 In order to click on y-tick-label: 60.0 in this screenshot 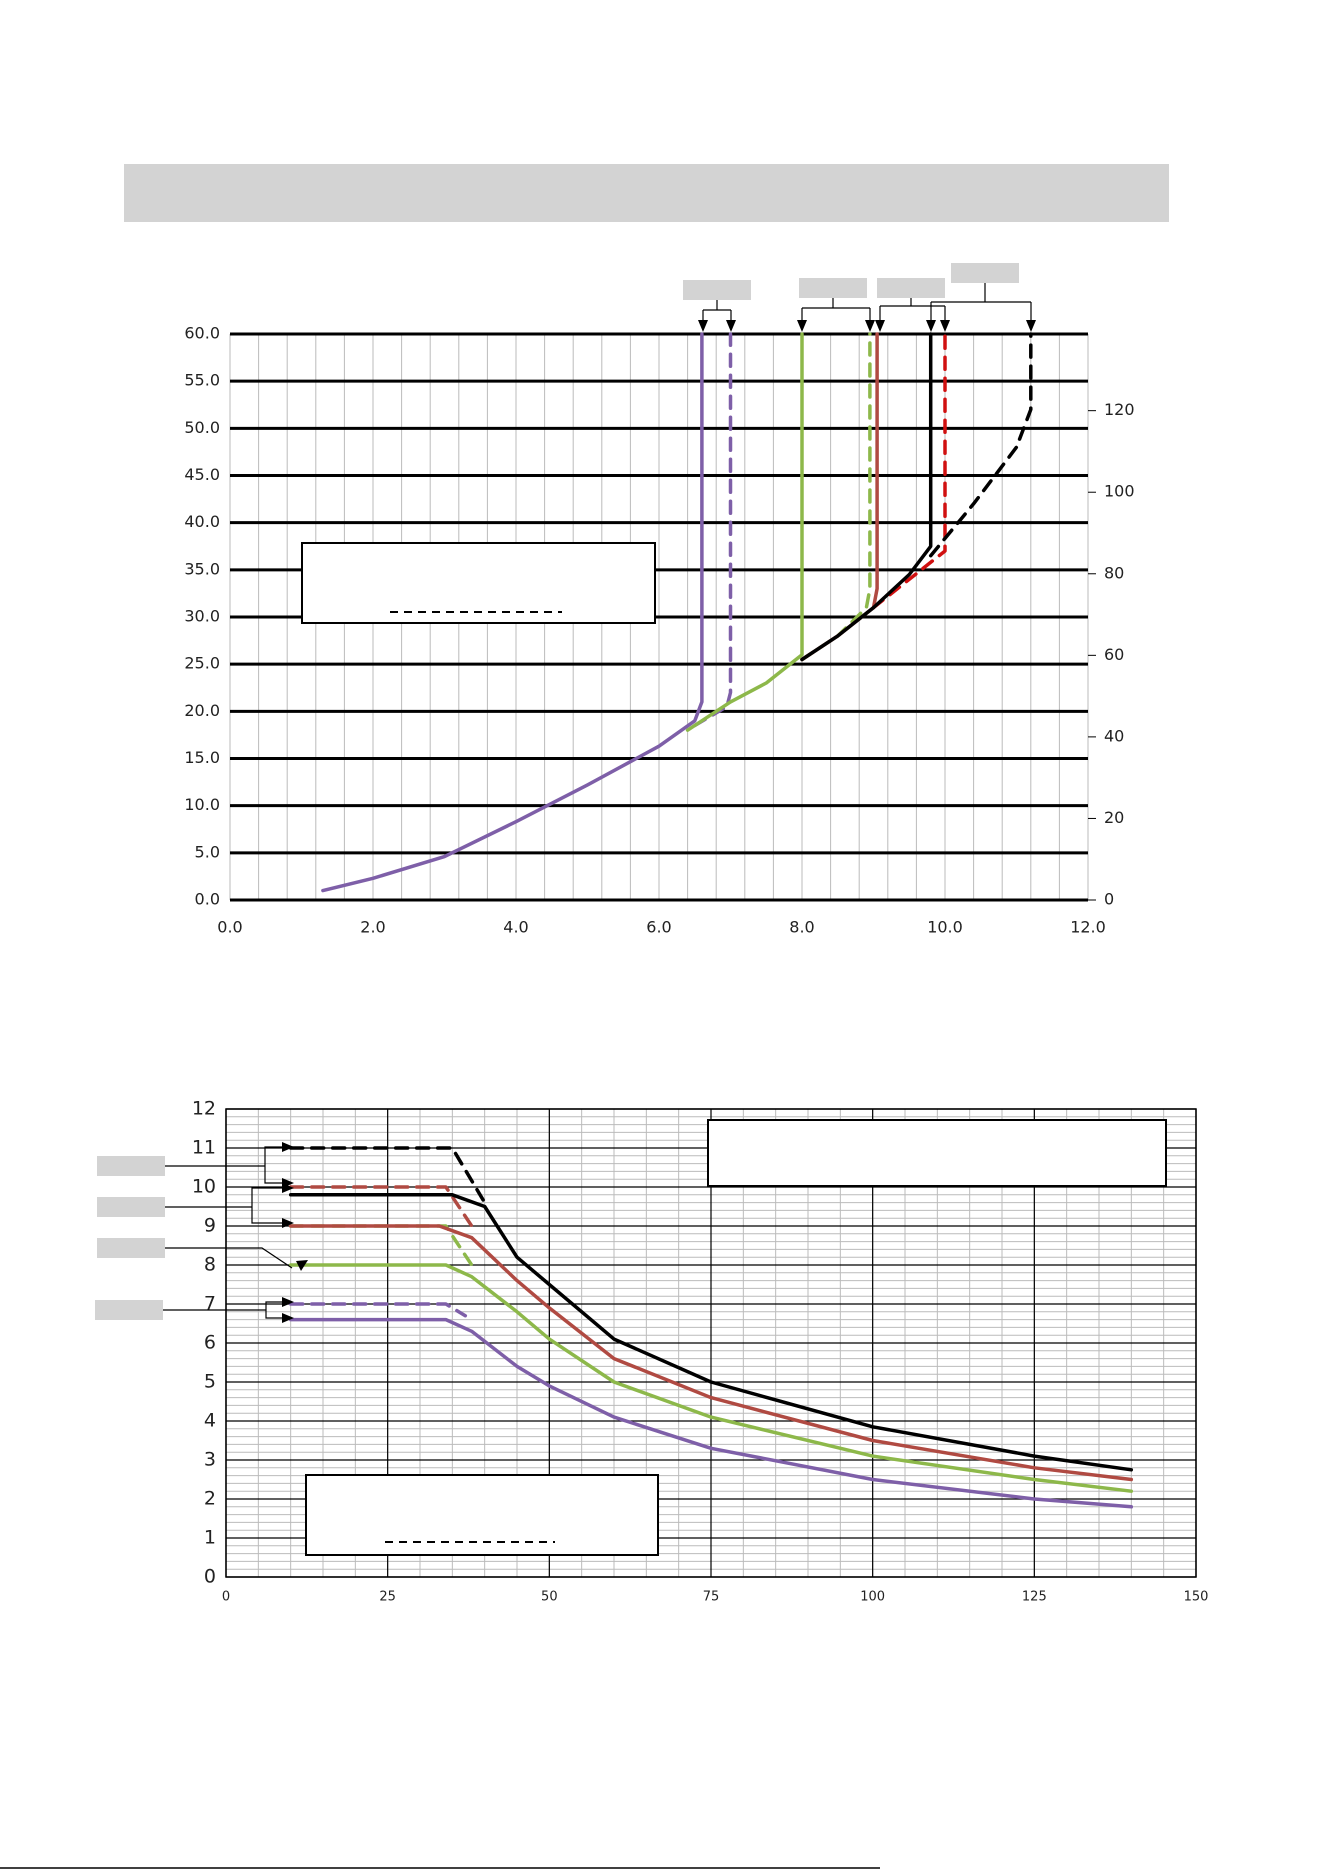, I will do `click(202, 333)`.